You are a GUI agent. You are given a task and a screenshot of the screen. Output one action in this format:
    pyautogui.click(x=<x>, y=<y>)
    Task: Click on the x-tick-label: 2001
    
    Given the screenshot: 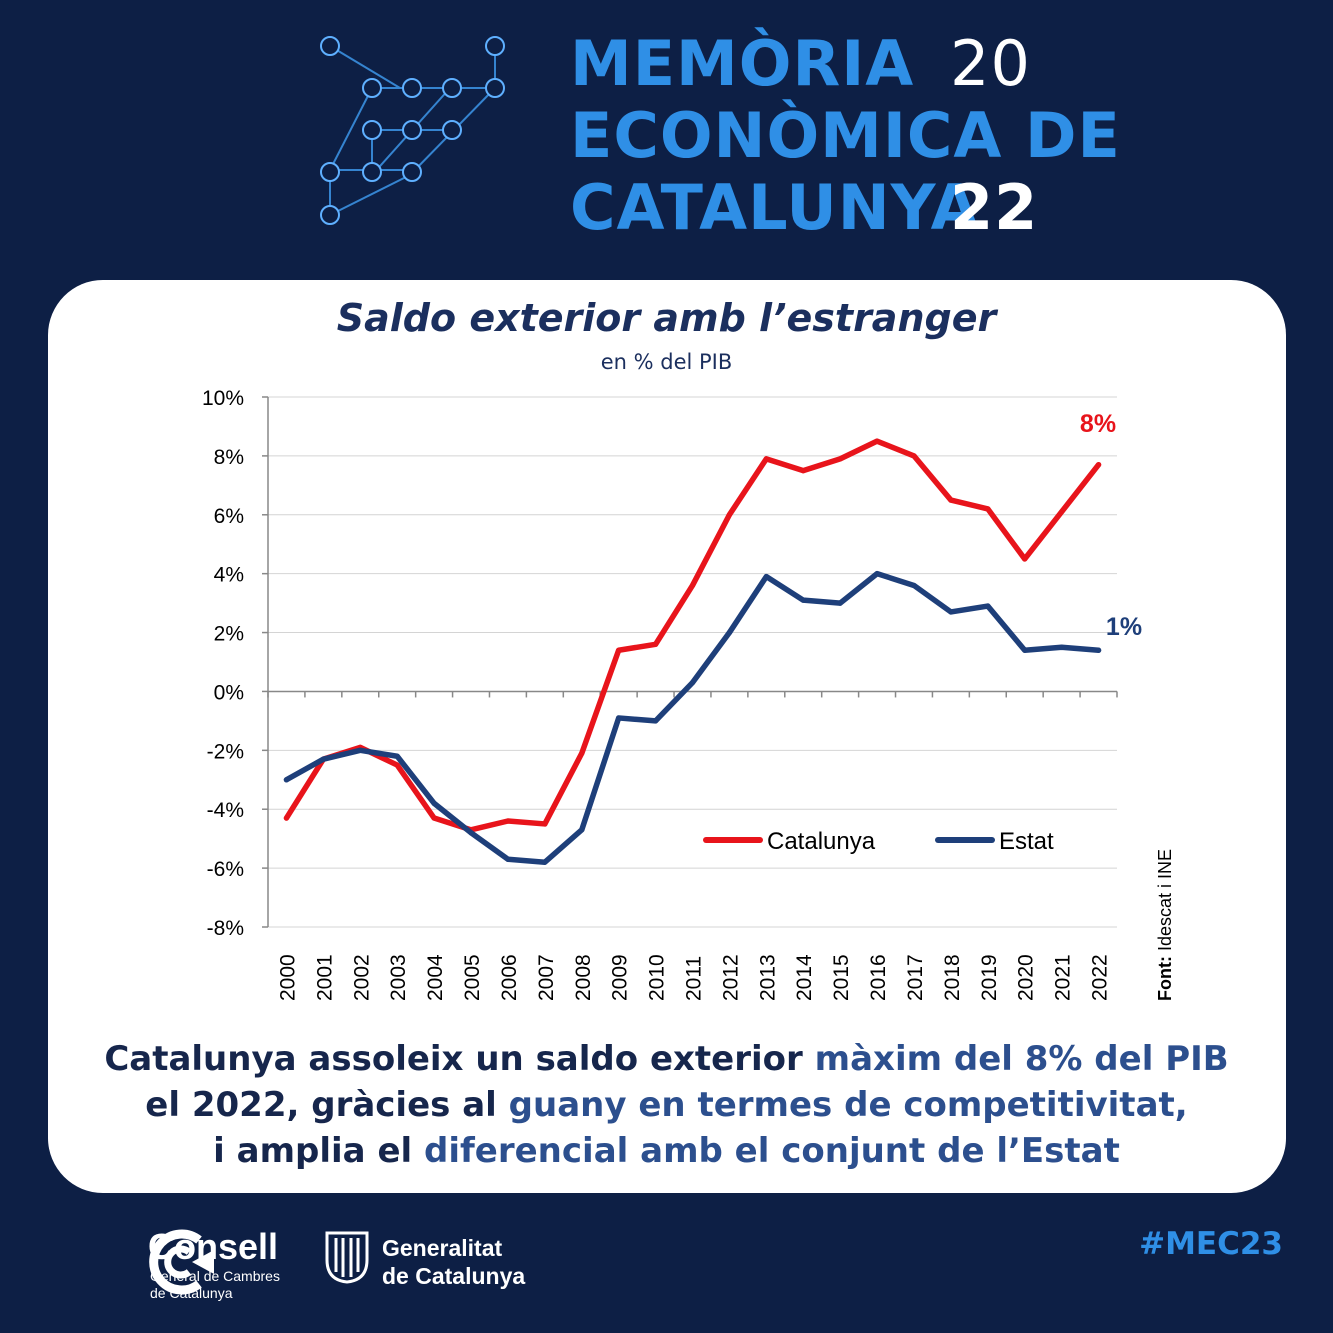 What is the action you would take?
    pyautogui.click(x=324, y=977)
    